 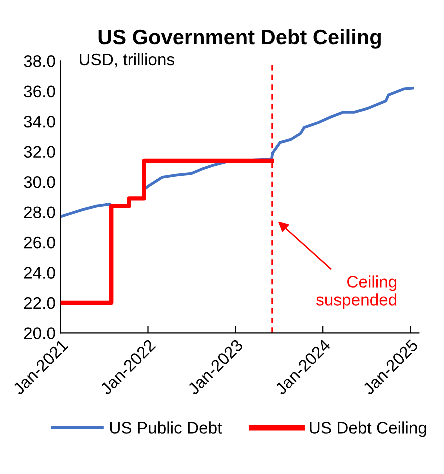 I want to click on y-axis-title: USD, trillions, so click(x=127, y=60).